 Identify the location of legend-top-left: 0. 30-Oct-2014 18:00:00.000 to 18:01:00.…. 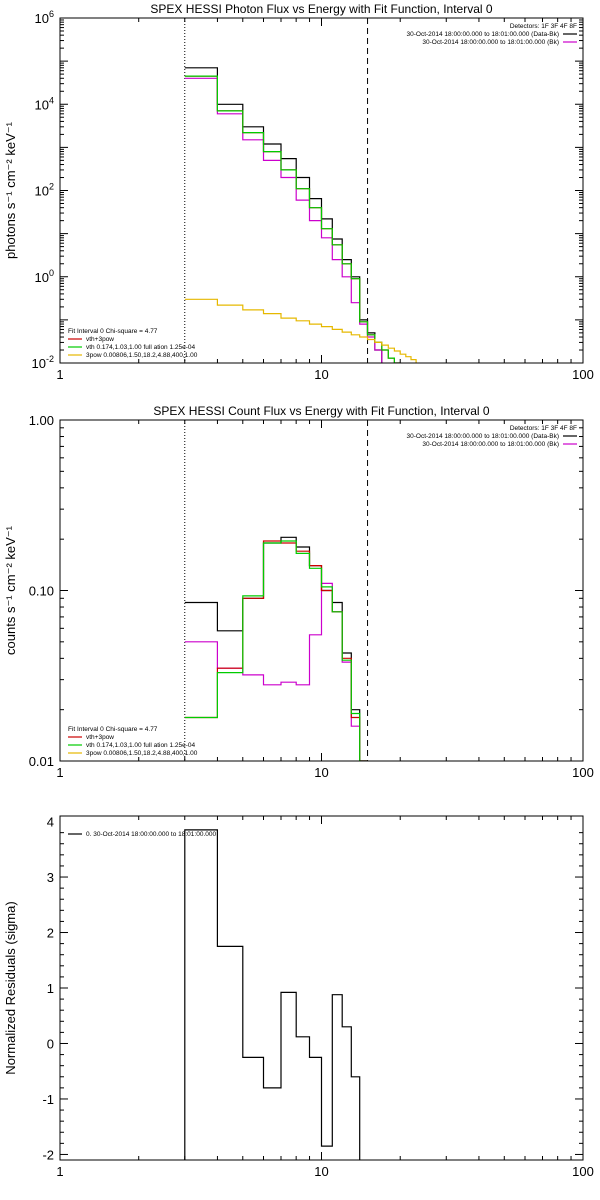
(142, 834).